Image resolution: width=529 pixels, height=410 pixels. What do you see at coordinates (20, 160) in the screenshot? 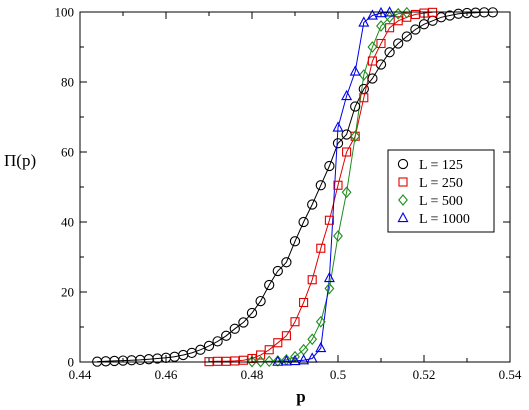
I see `y-axis-label: Π(p)` at bounding box center [20, 160].